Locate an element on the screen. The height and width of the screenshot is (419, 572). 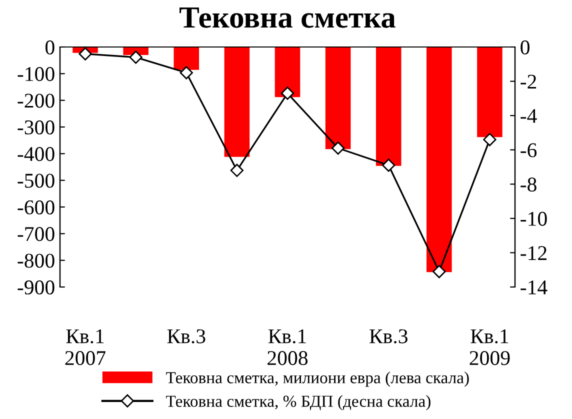
y2-tick-label: -4 is located at coordinates (528, 116).